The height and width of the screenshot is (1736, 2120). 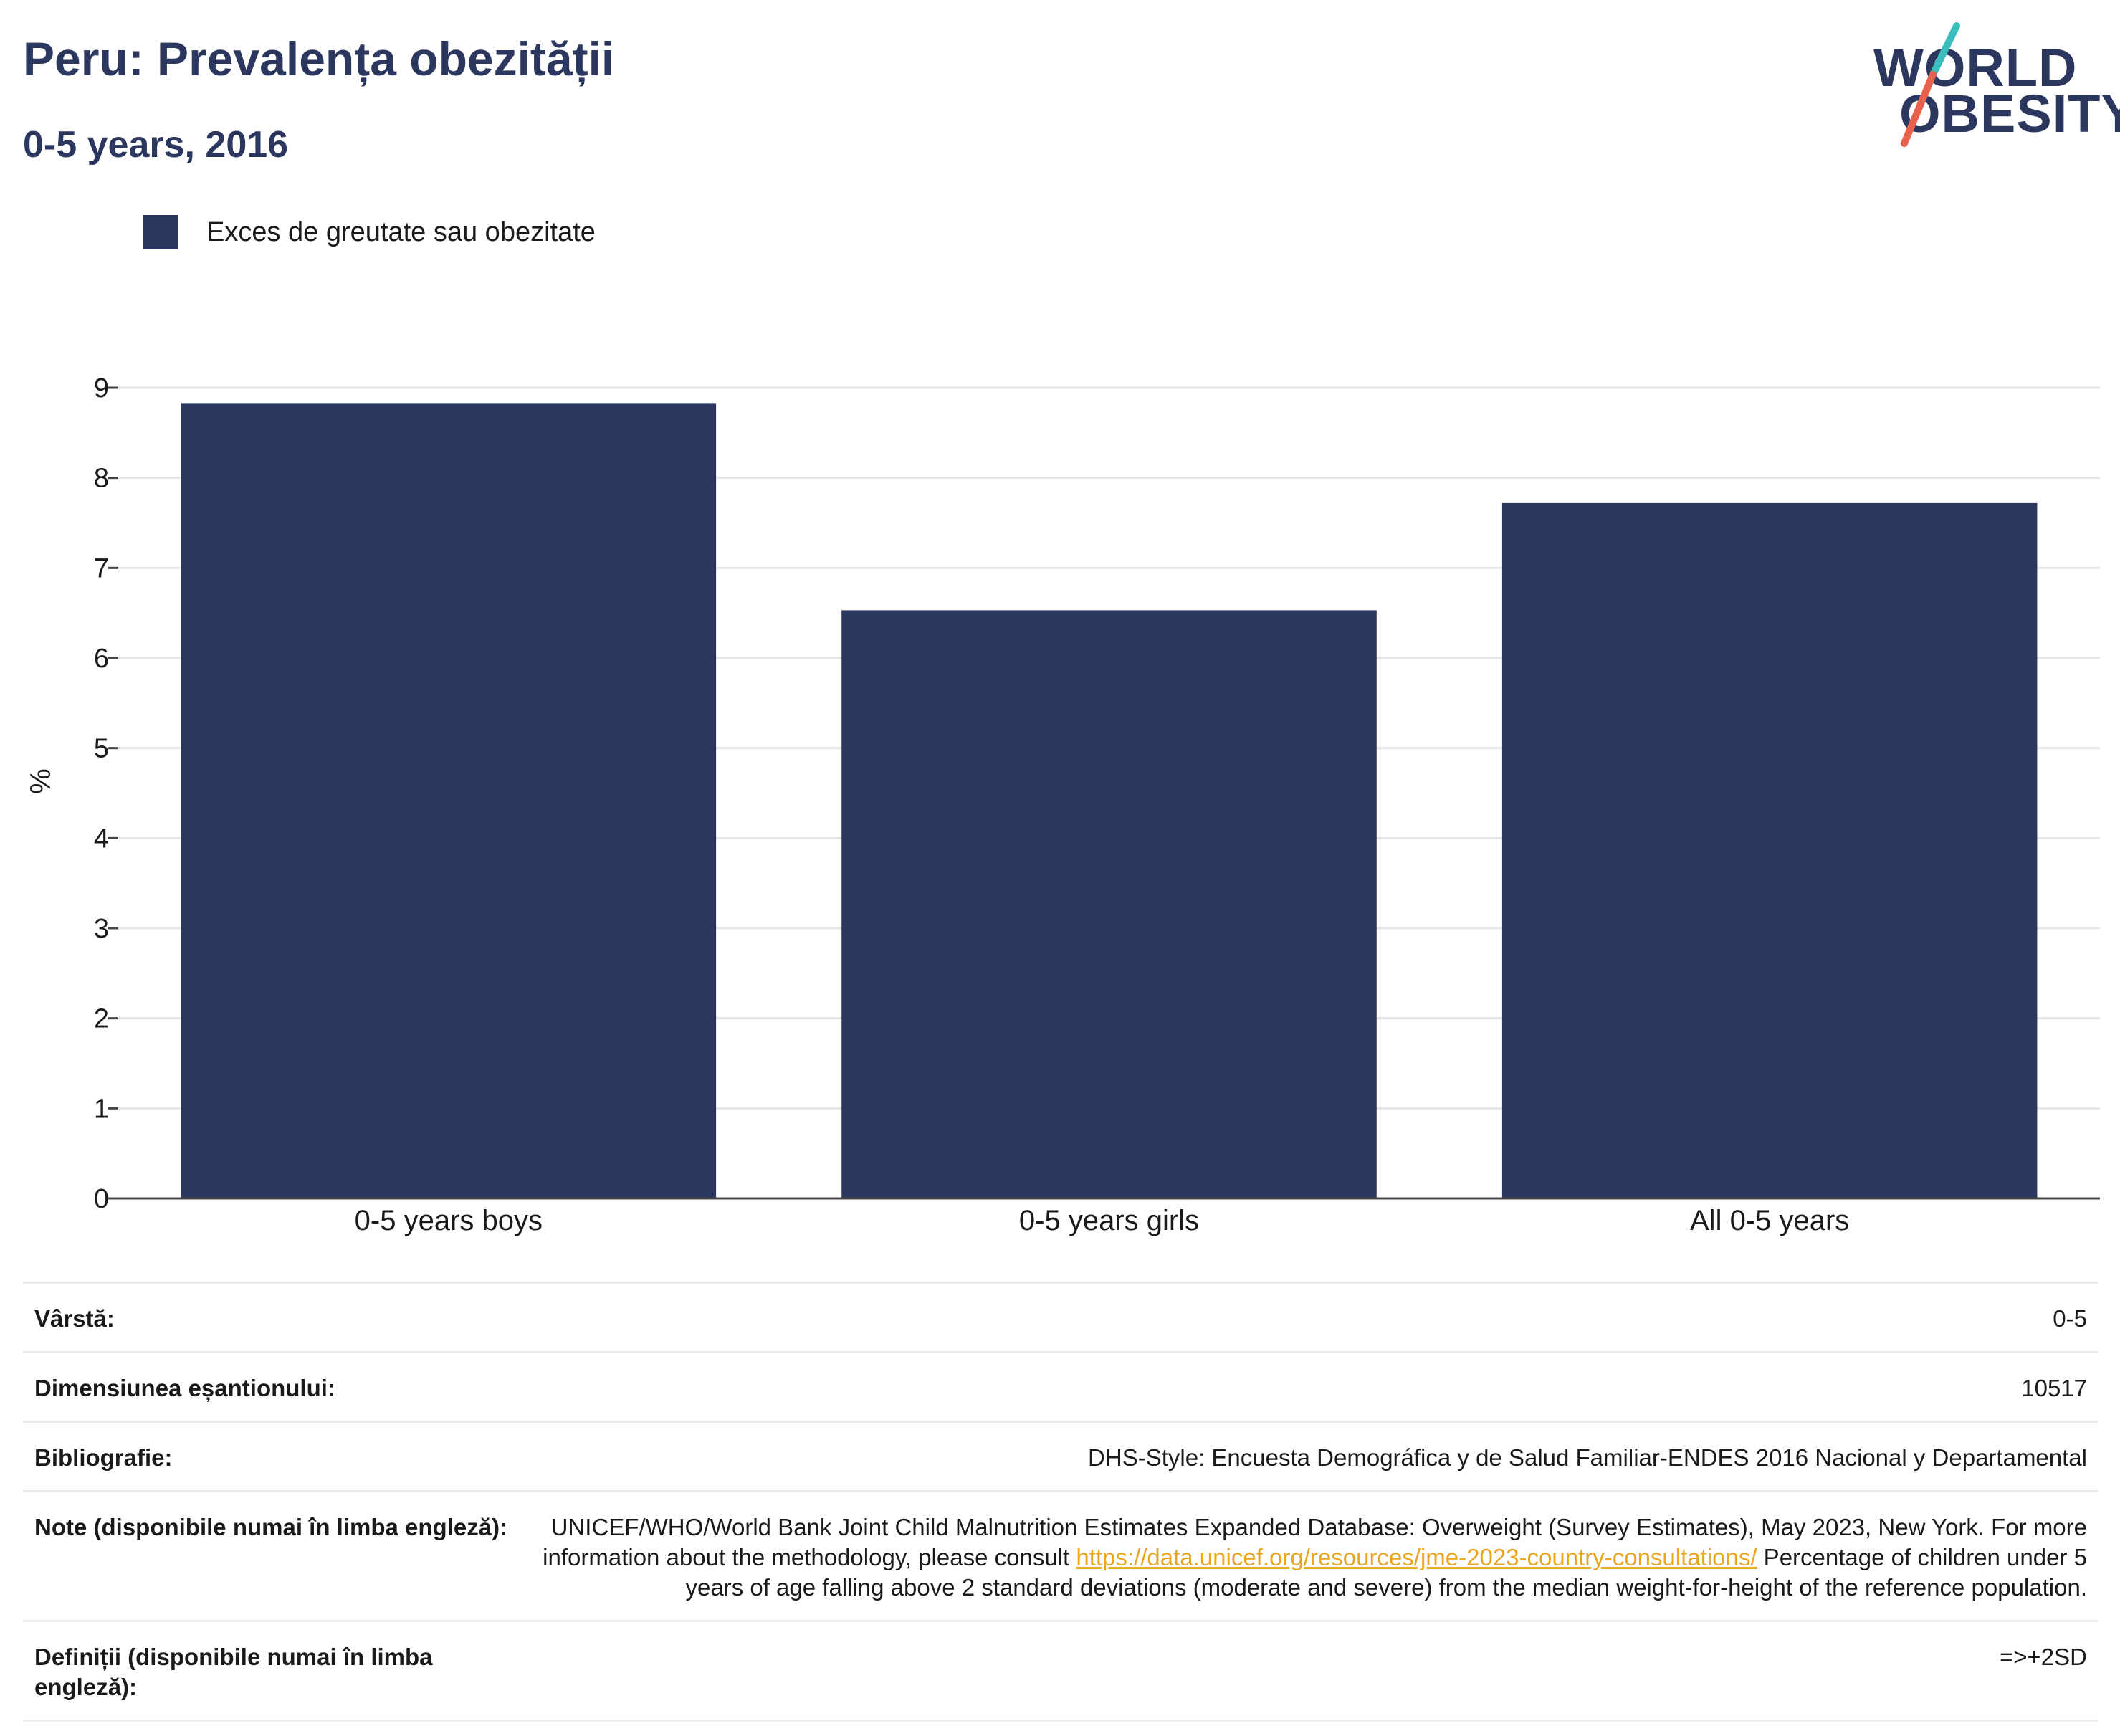 I want to click on world-obesity-logo: WORLD OBESITY, so click(x=1996, y=86).